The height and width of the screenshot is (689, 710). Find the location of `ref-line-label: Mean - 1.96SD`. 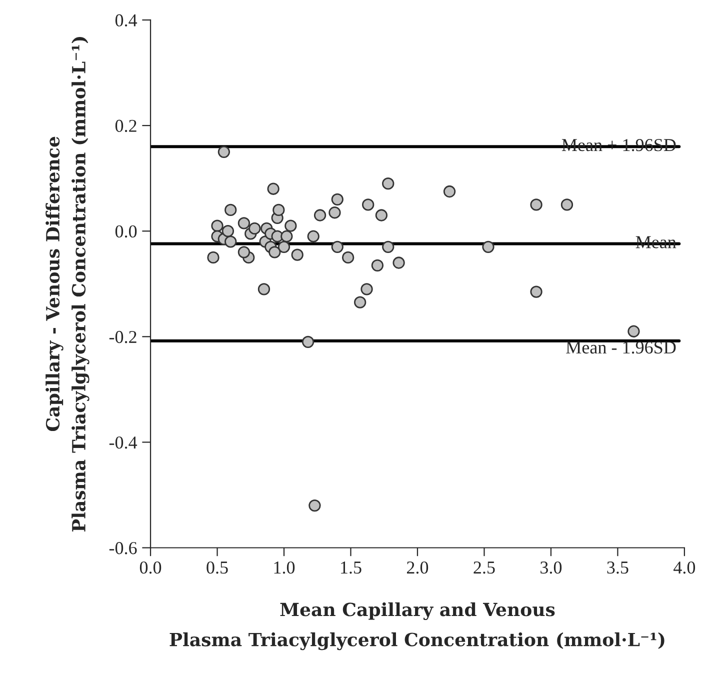

ref-line-label: Mean - 1.96SD is located at coordinates (621, 347).